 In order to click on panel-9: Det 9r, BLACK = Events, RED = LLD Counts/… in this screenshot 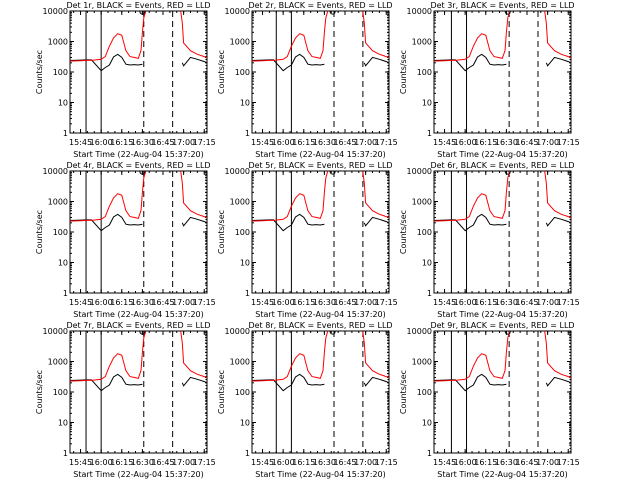, I will do `click(489, 400)`.